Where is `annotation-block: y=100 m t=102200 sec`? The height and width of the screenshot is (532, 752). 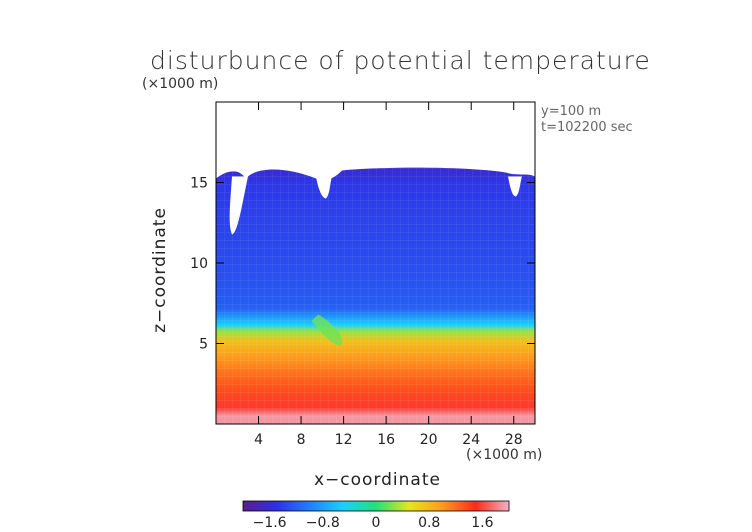 annotation-block: y=100 m t=102200 sec is located at coordinates (587, 120).